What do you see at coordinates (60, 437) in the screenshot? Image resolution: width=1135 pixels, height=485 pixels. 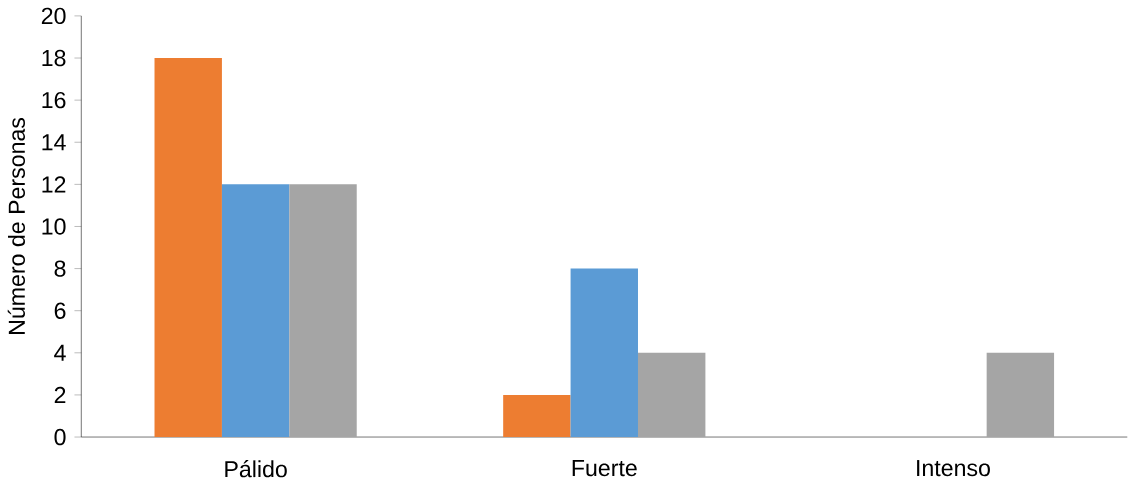 I see `y-tick-label: 0` at bounding box center [60, 437].